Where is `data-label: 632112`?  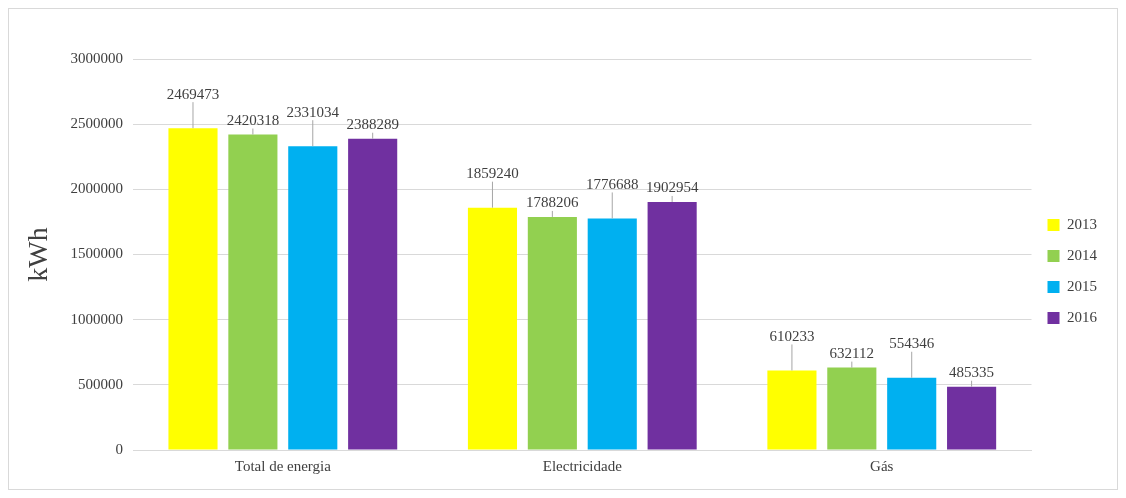
data-label: 632112 is located at coordinates (852, 353).